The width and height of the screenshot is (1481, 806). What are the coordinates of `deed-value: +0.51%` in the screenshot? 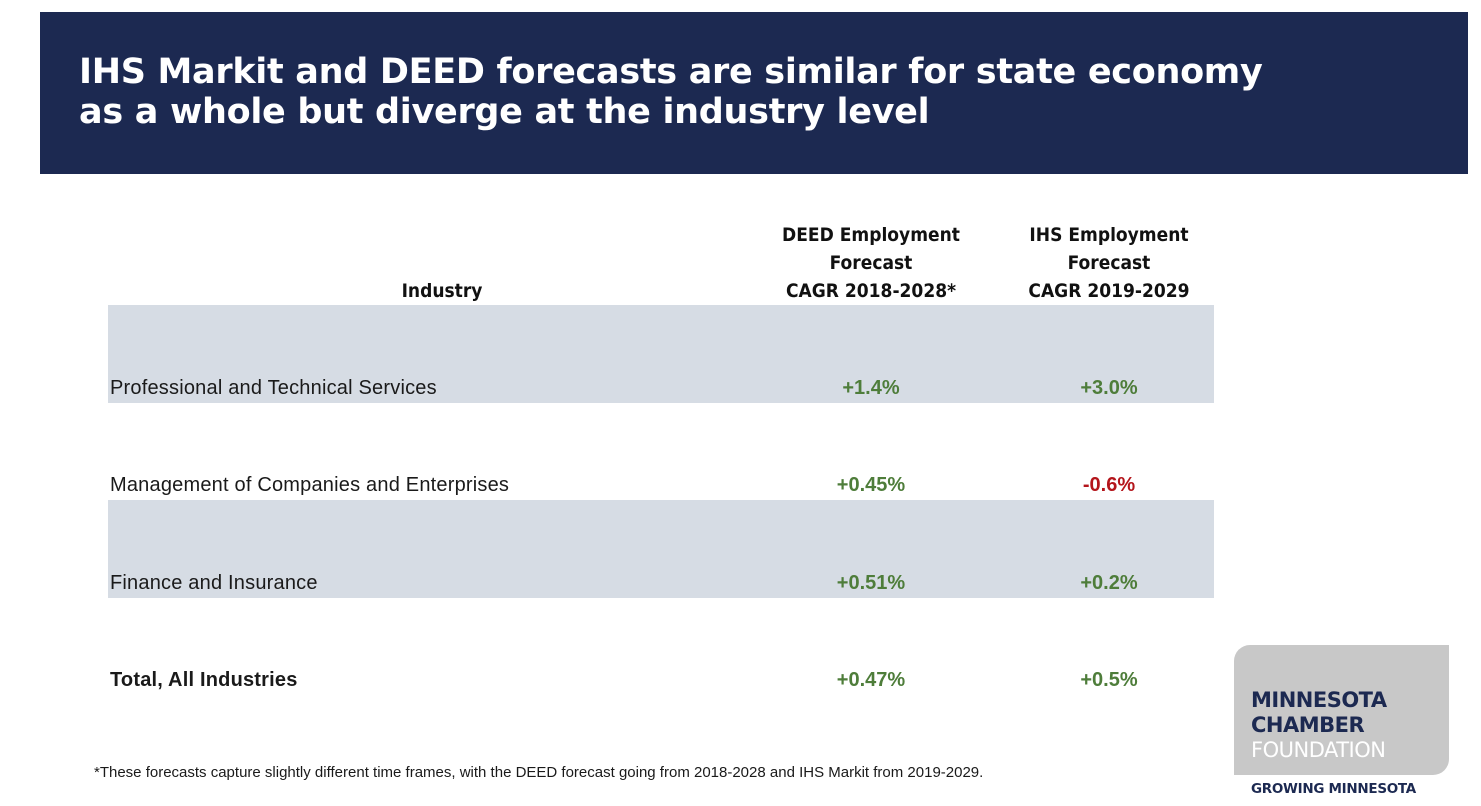 It's located at (871, 582).